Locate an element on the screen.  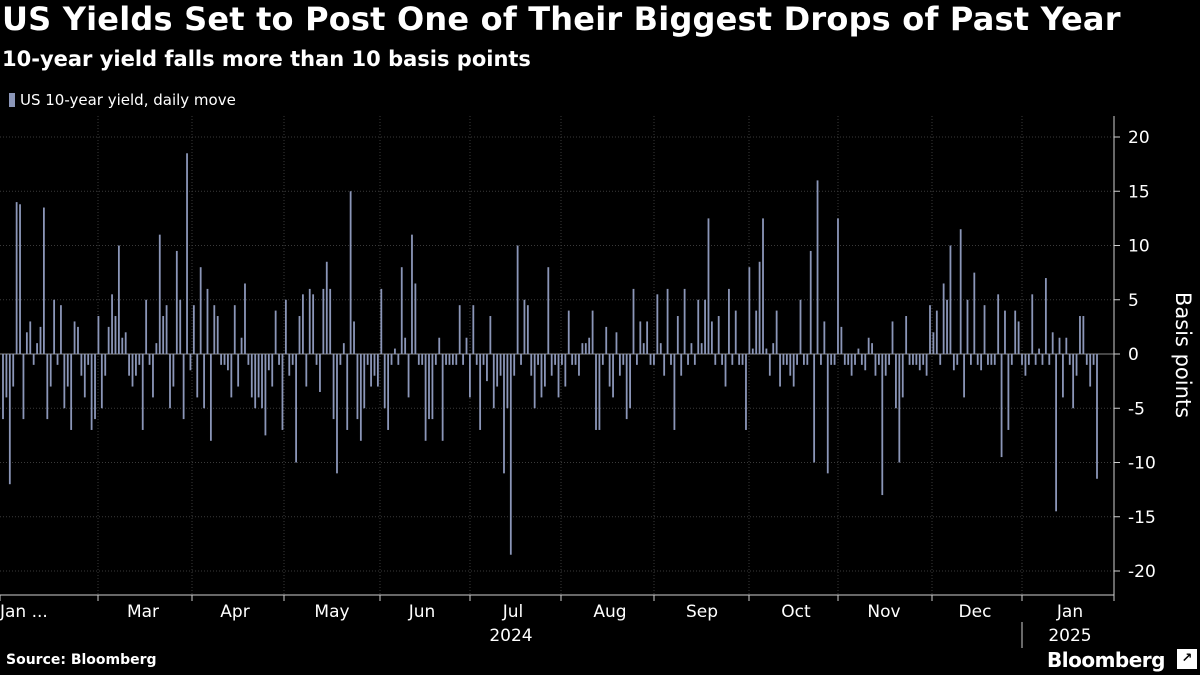
y-tick-label: -10 is located at coordinates (1142, 464).